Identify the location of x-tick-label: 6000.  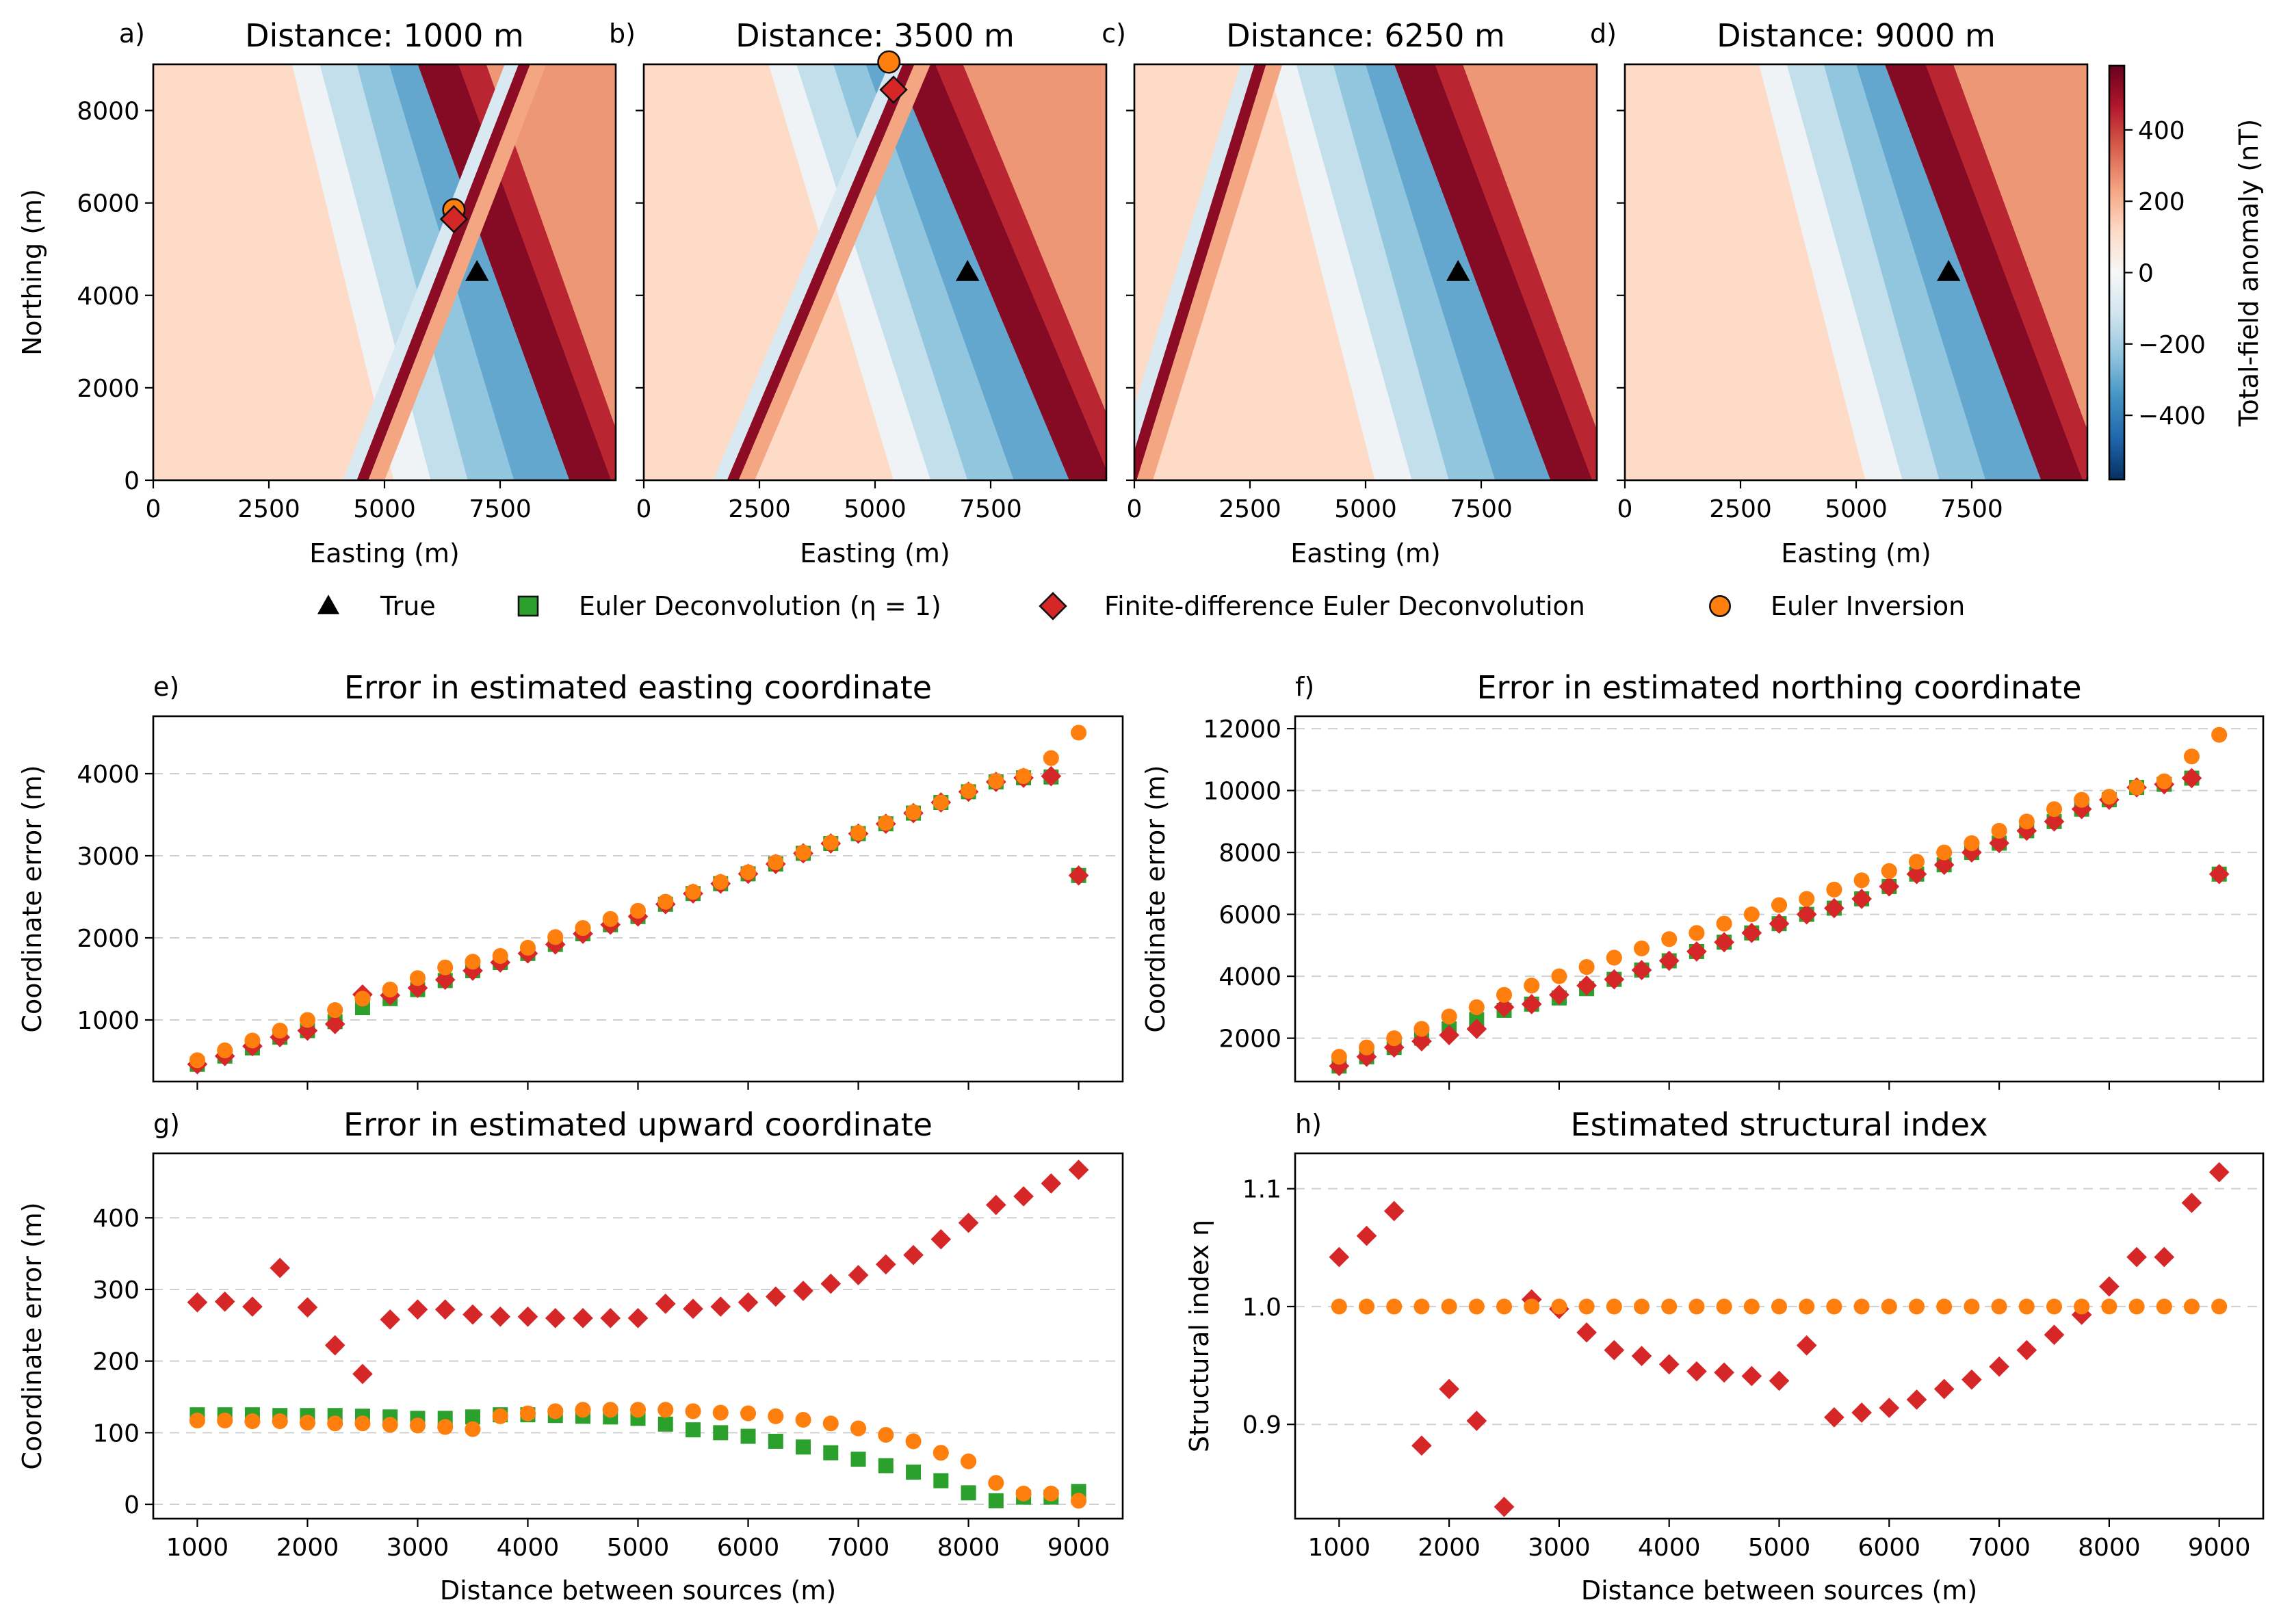
(749, 1548).